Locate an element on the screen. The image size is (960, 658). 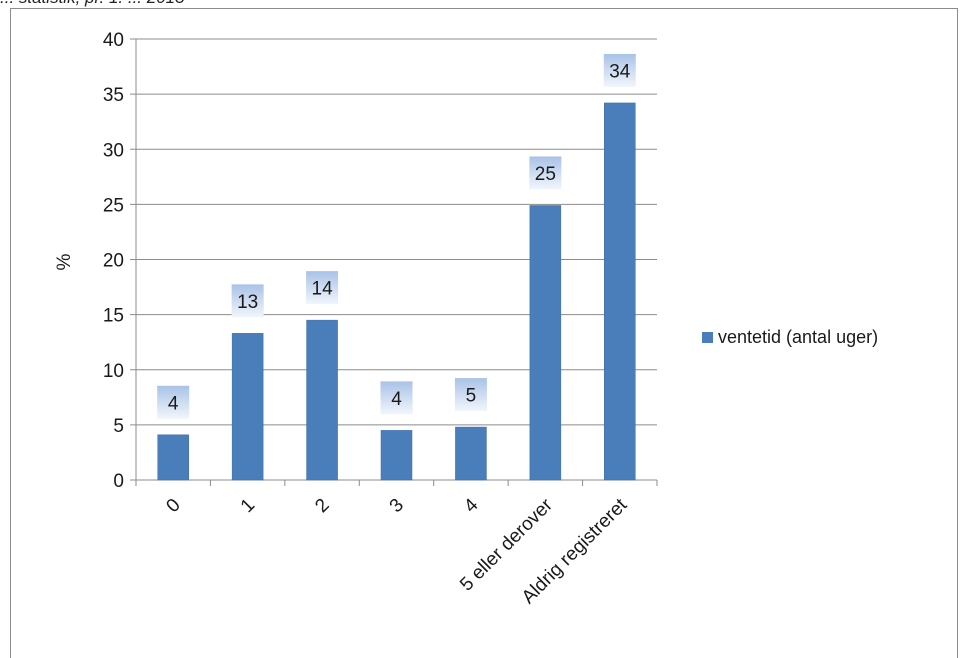
y-tick-label: 5 is located at coordinates (118, 426).